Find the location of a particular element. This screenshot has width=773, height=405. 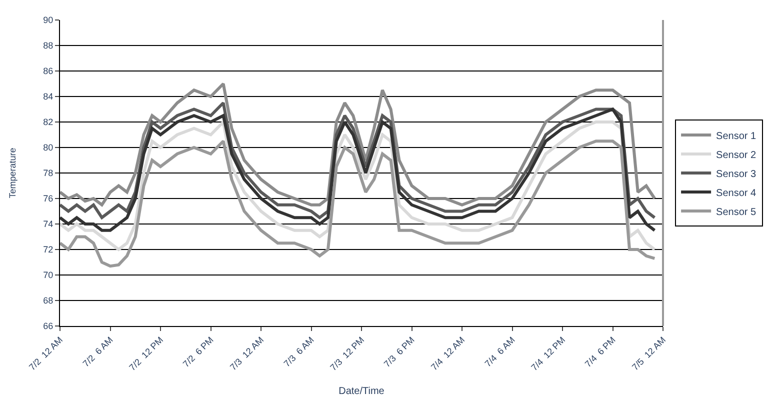

y-tick-label: 68 is located at coordinates (48, 301).